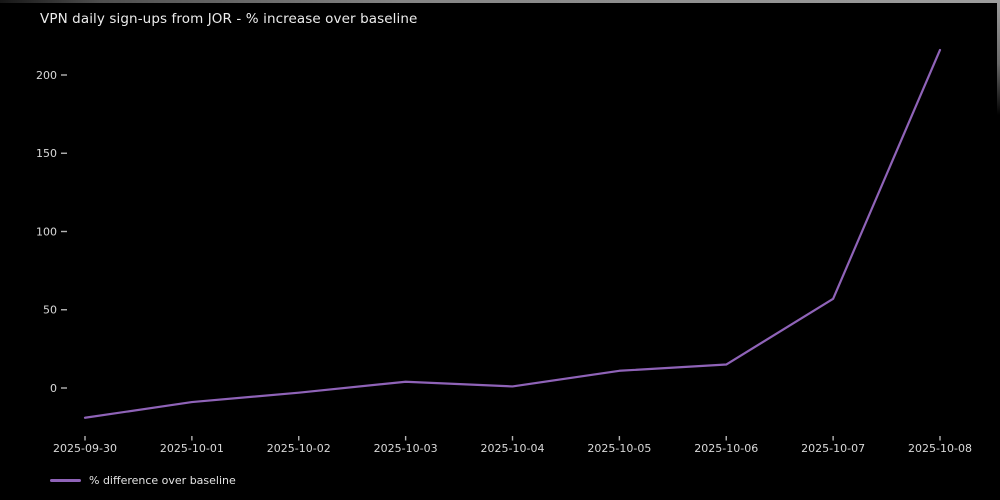 This screenshot has height=500, width=1000. What do you see at coordinates (192, 448) in the screenshot?
I see `x-tick-label: 2025-10-01` at bounding box center [192, 448].